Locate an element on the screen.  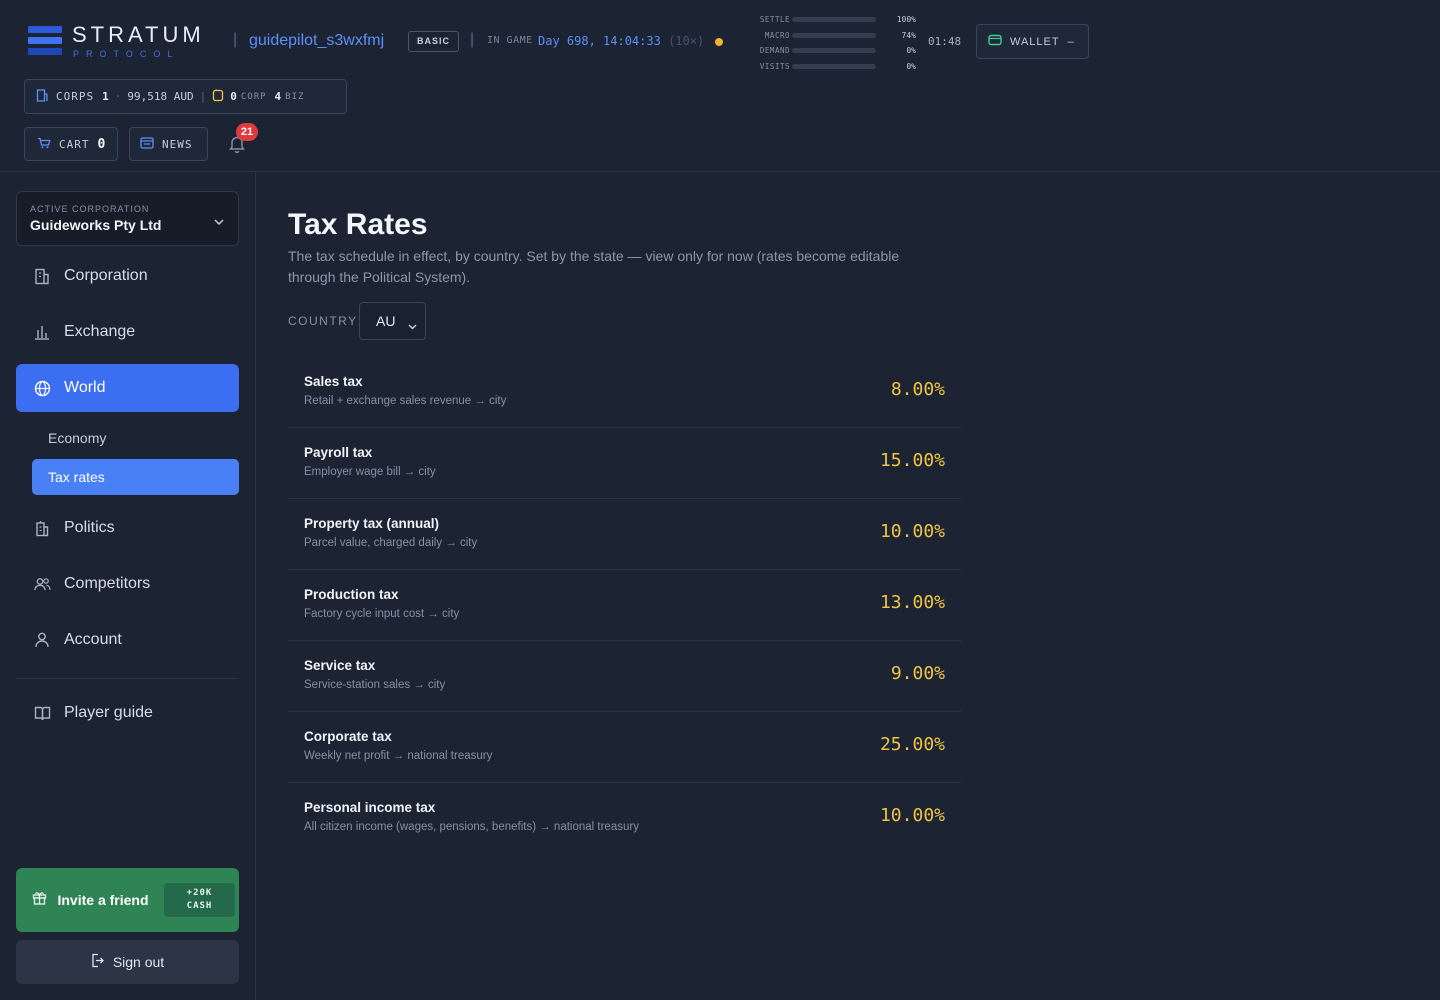
meter-label: VISITS is located at coordinates (774, 66).